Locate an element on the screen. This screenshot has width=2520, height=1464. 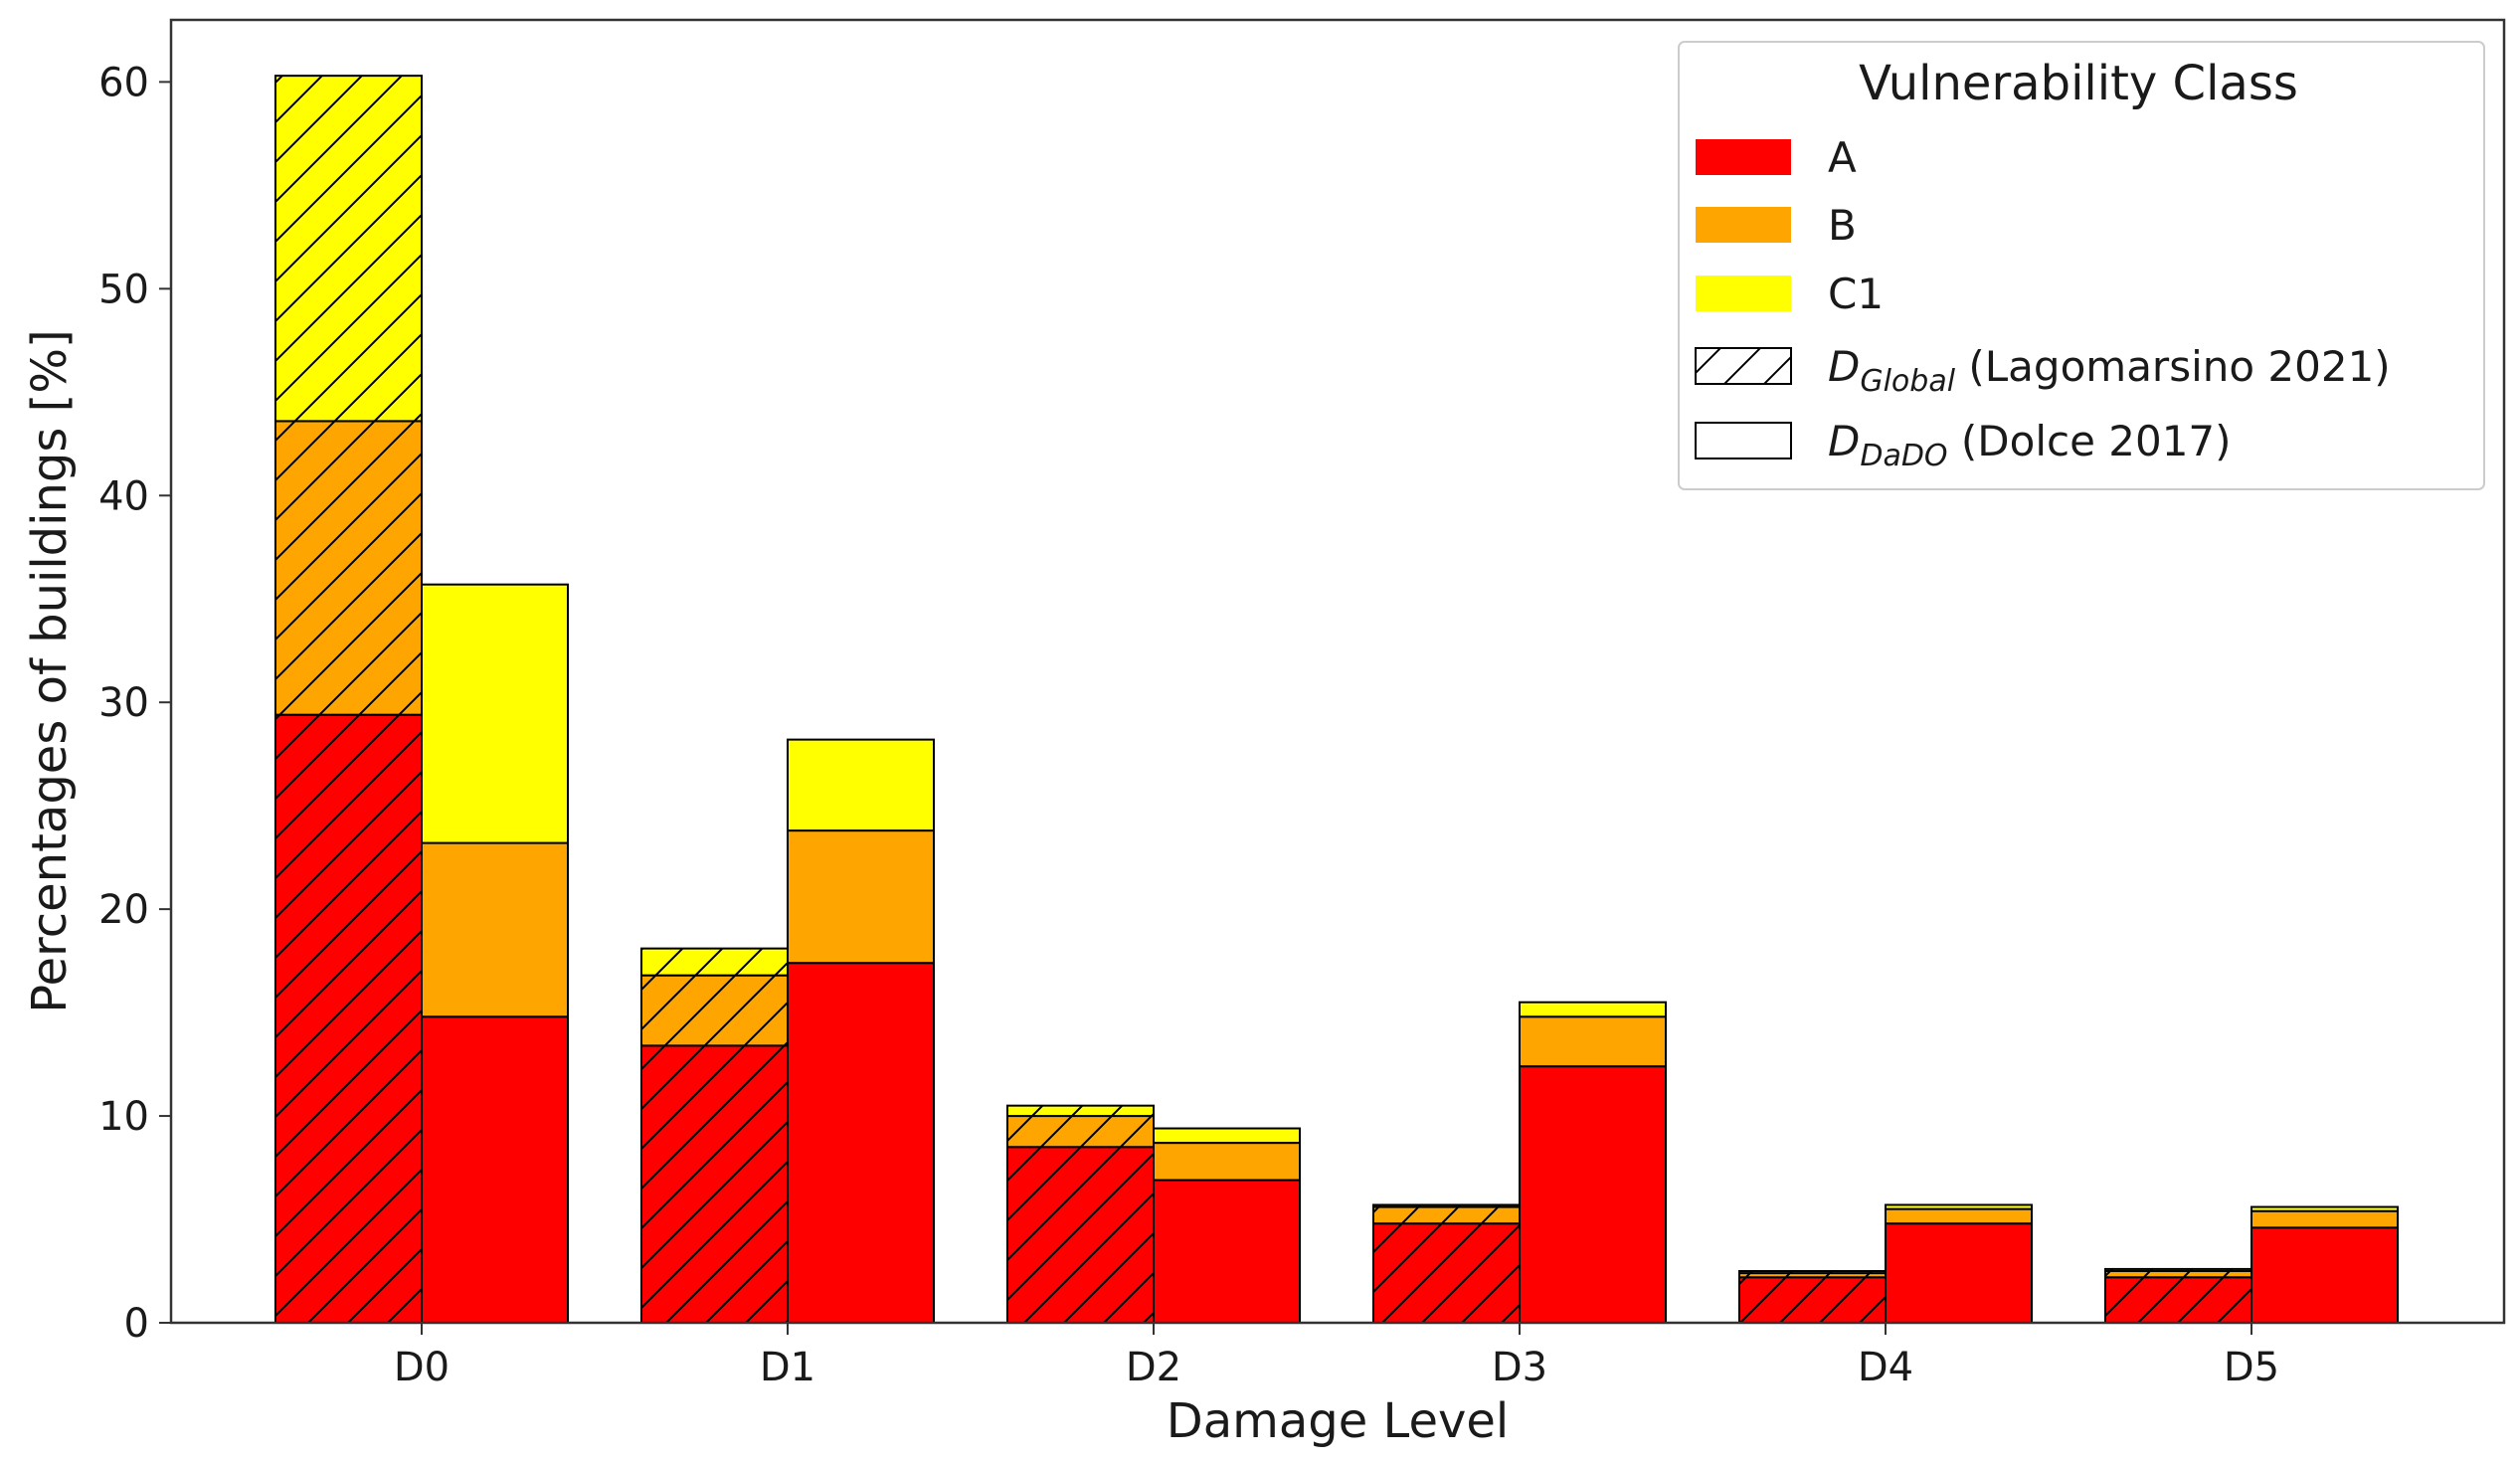
bar-d3-global-c1-hatch is located at coordinates (1446, 1205).